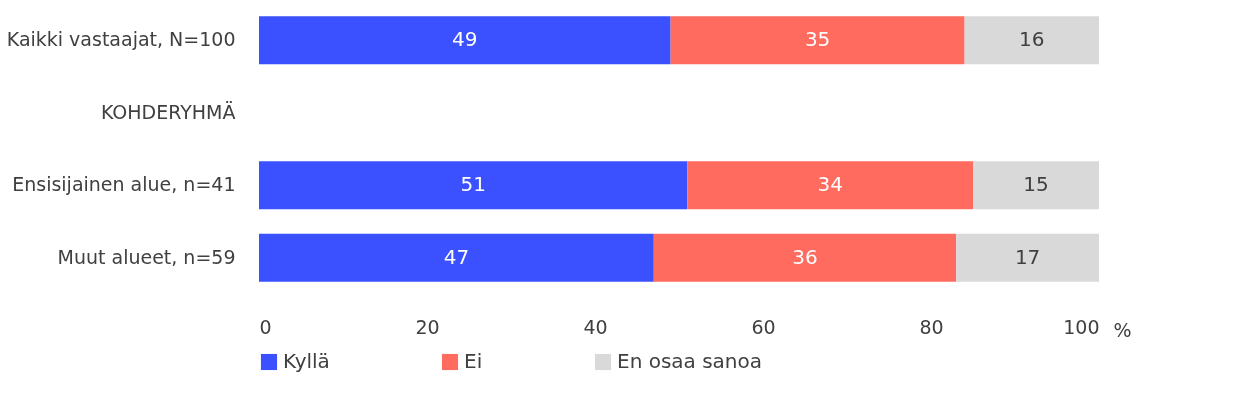  Describe the element at coordinates (121, 39) in the screenshot. I see `y-tick-label: Kaikki vastaajat, N=100` at that location.